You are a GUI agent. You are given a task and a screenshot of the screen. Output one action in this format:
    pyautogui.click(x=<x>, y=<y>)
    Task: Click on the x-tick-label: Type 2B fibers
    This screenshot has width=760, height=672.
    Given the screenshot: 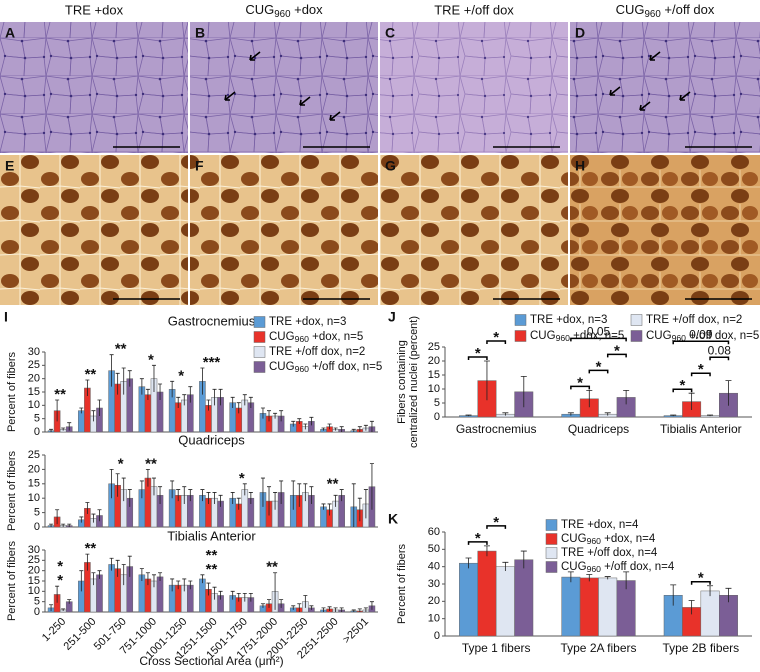 What is the action you would take?
    pyautogui.click(x=700, y=648)
    